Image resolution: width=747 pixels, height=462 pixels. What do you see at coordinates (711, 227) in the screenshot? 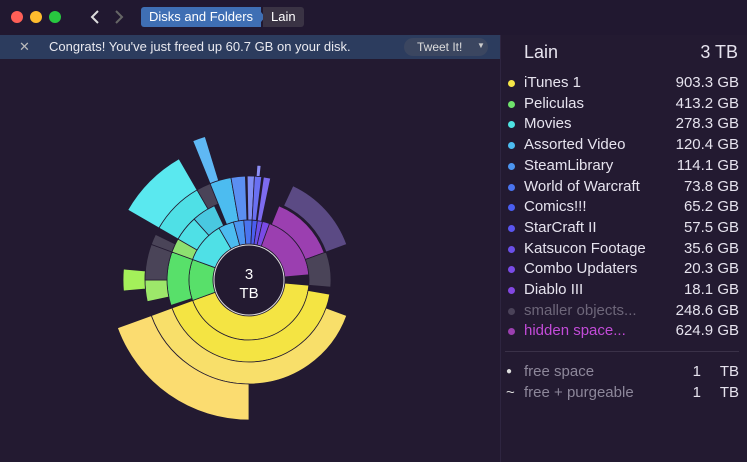
I see `item-size: 57.5 GB` at bounding box center [711, 227].